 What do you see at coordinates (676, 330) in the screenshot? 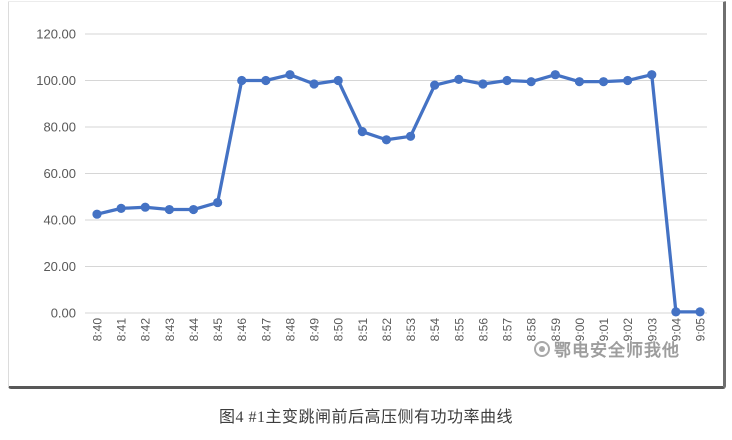
I see `x-axis-tick-label: 9:04` at bounding box center [676, 330].